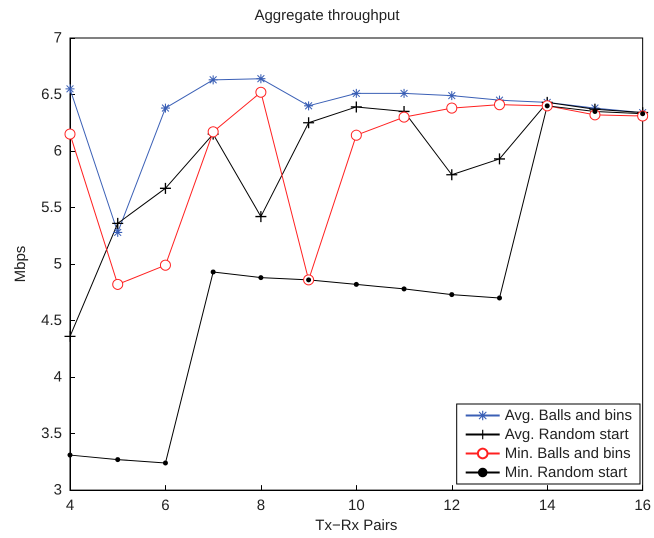 The image size is (654, 538). What do you see at coordinates (566, 472) in the screenshot?
I see `legend-label: Min. Random start` at bounding box center [566, 472].